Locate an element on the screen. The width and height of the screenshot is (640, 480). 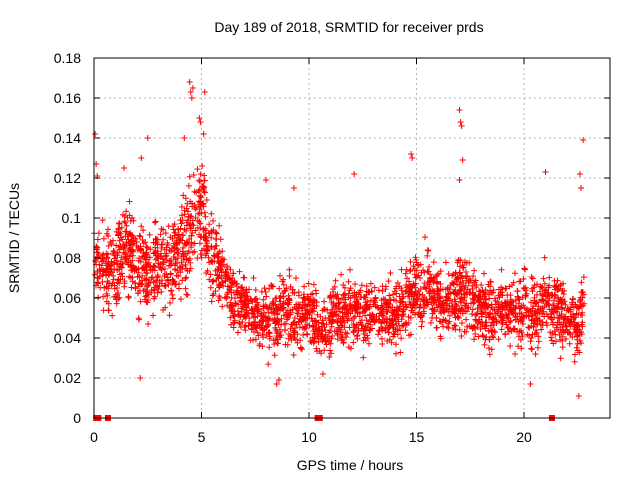
y-tick-label: 0.02 is located at coordinates (67, 378).